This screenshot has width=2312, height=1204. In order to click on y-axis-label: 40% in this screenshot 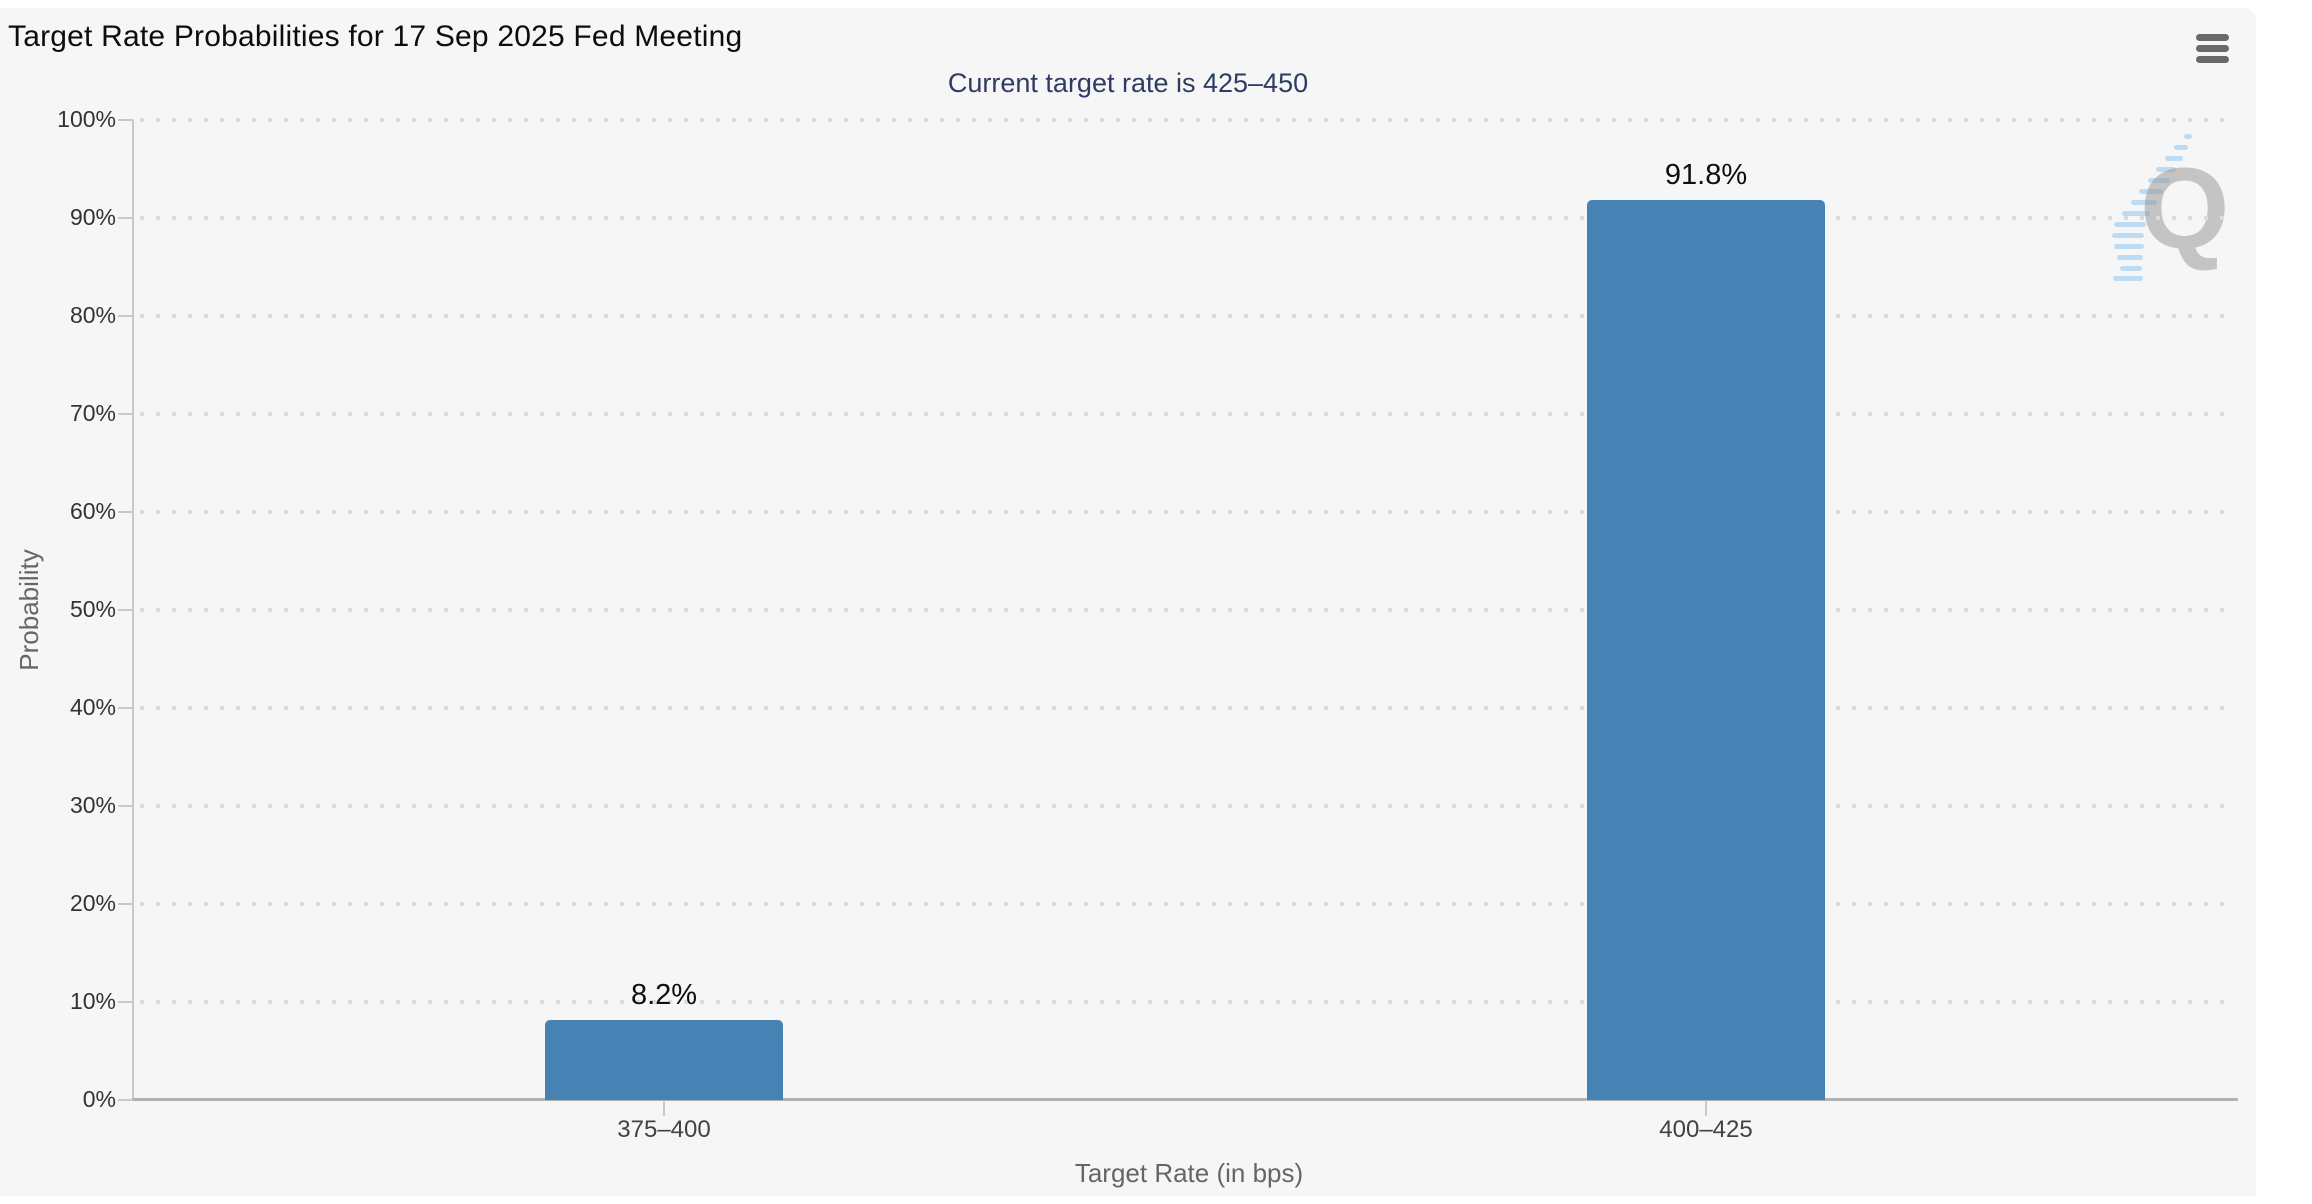, I will do `click(92, 707)`.